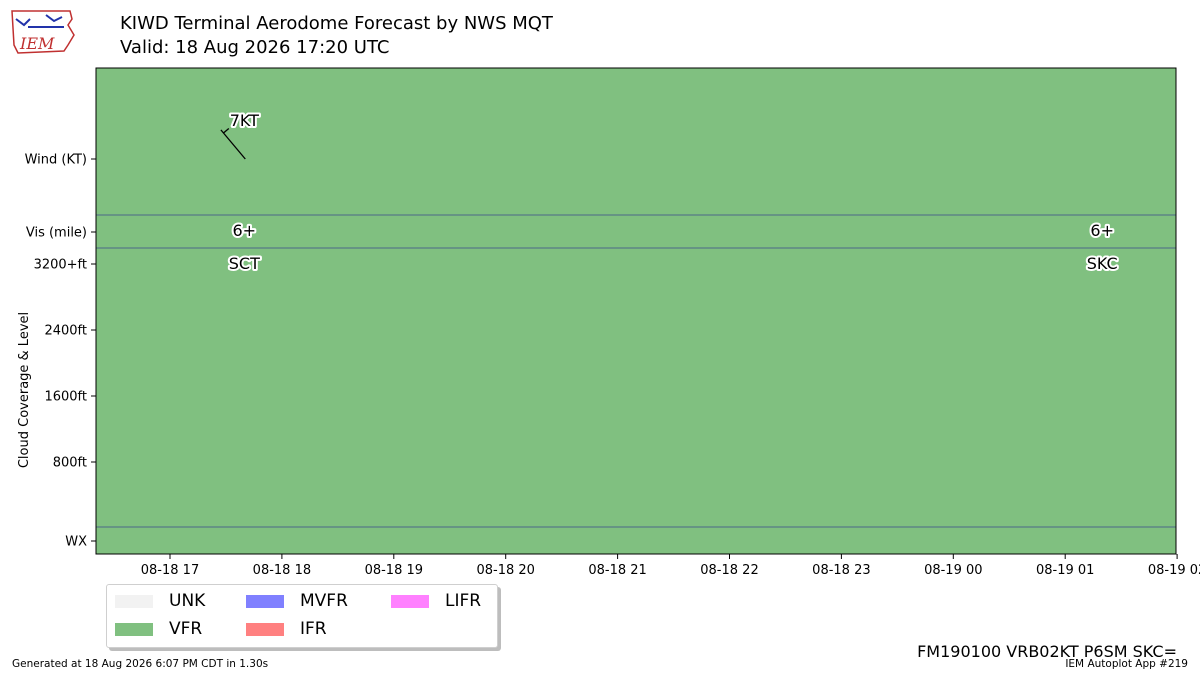 The image size is (1200, 675). Describe the element at coordinates (1174, 570) in the screenshot. I see `x-tick-label-9: 08-19 02` at that location.